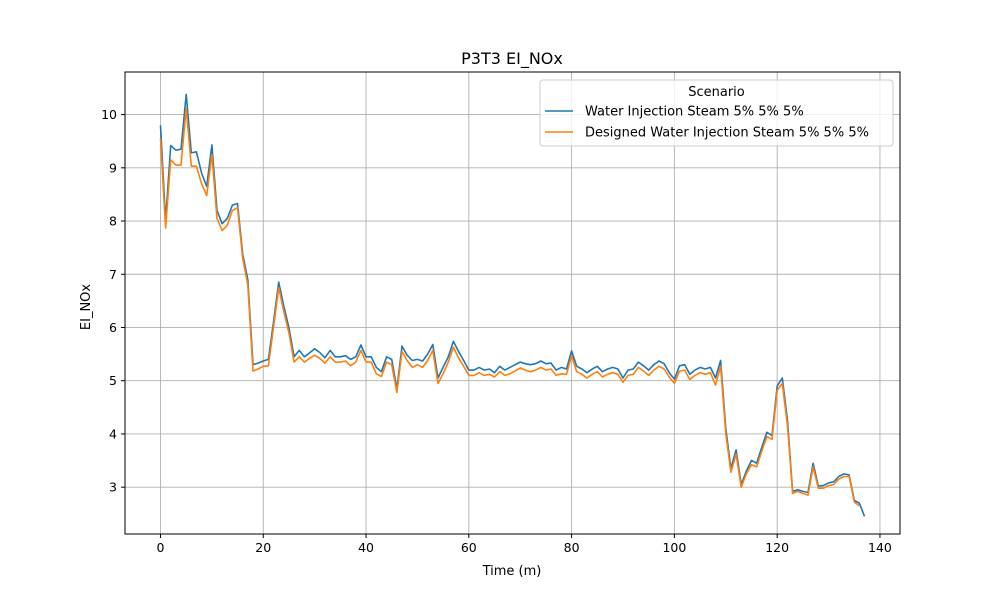  Describe the element at coordinates (113, 274) in the screenshot. I see `y-tick-label: 7` at that location.